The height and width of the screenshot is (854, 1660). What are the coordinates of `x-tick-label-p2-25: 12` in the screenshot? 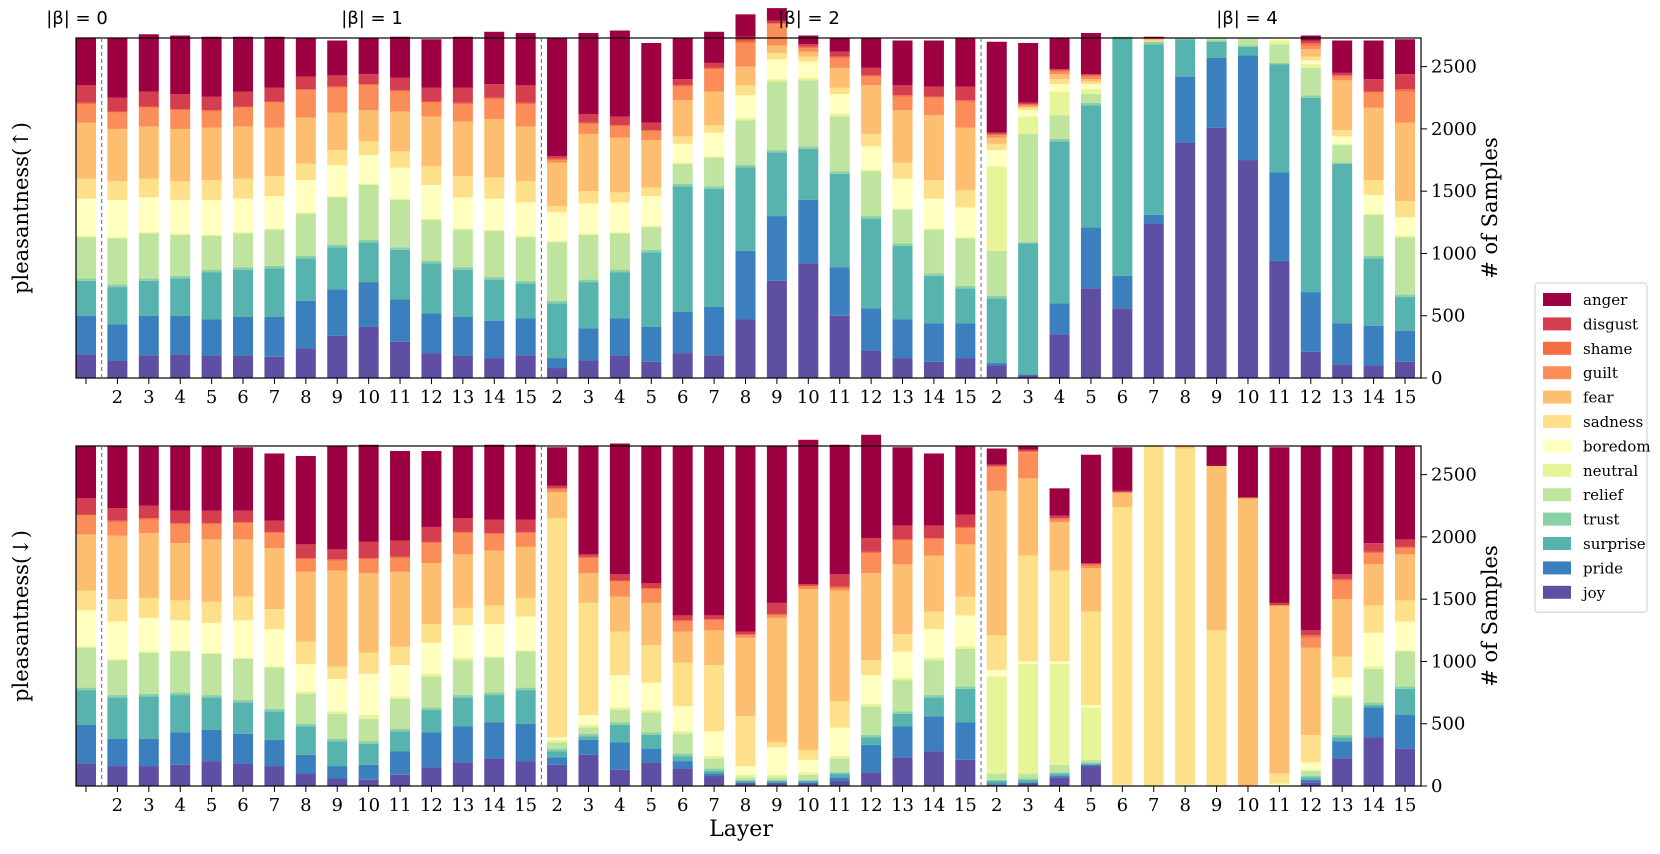 It's located at (871, 805).